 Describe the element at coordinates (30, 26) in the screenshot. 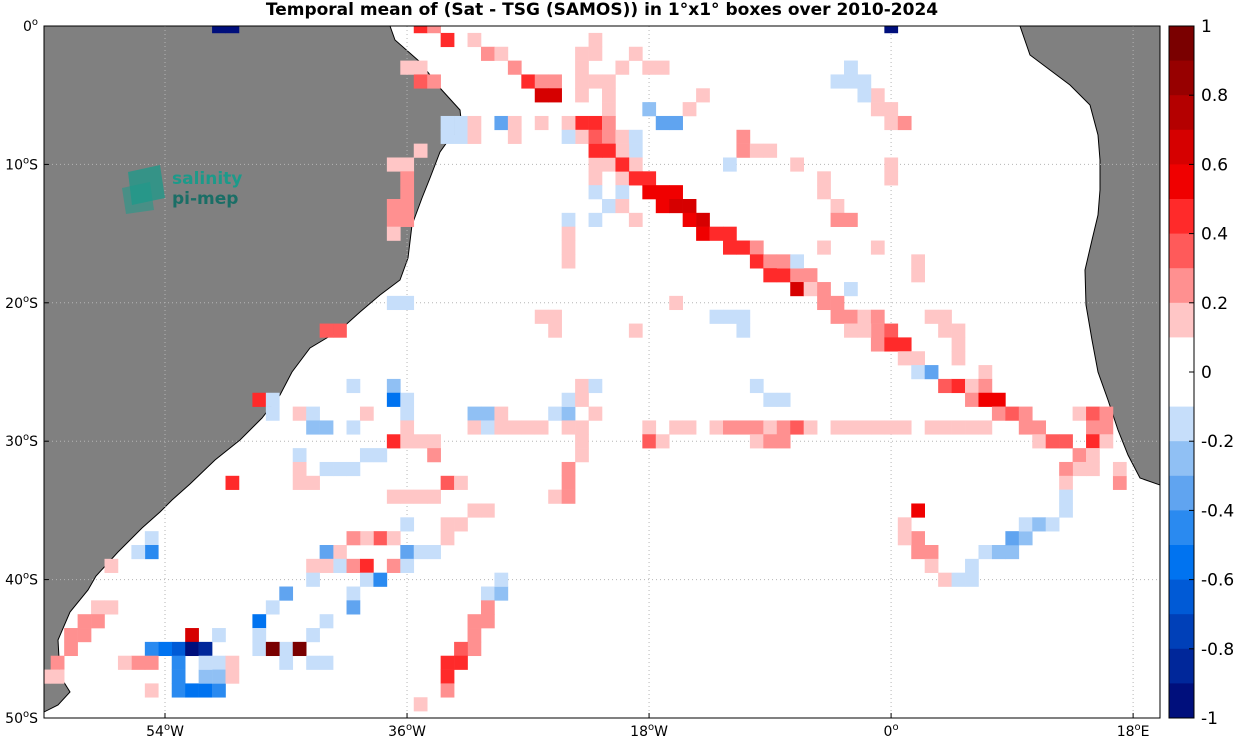

I see `y-tick-label: 0o` at that location.